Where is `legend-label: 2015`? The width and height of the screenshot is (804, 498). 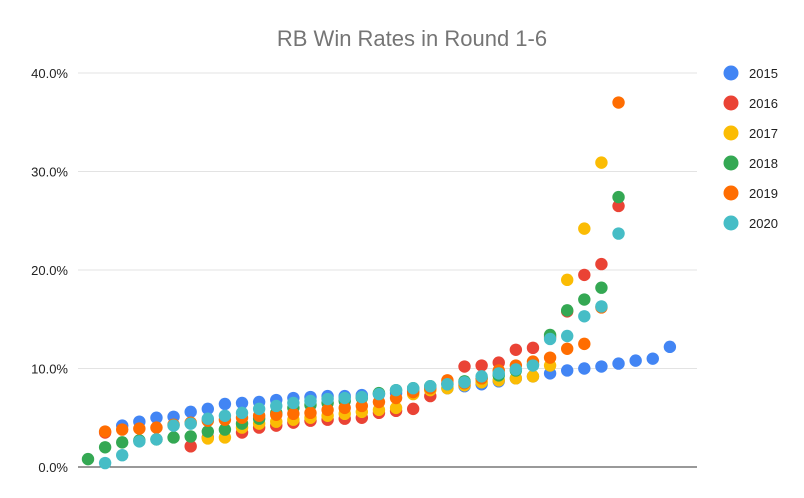 legend-label: 2015 is located at coordinates (763, 73).